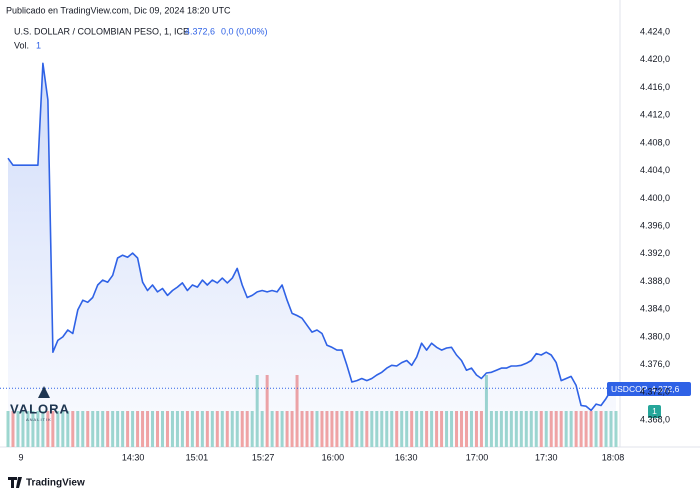  What do you see at coordinates (406, 457) in the screenshot?
I see `x-tick-label: 16:30` at bounding box center [406, 457].